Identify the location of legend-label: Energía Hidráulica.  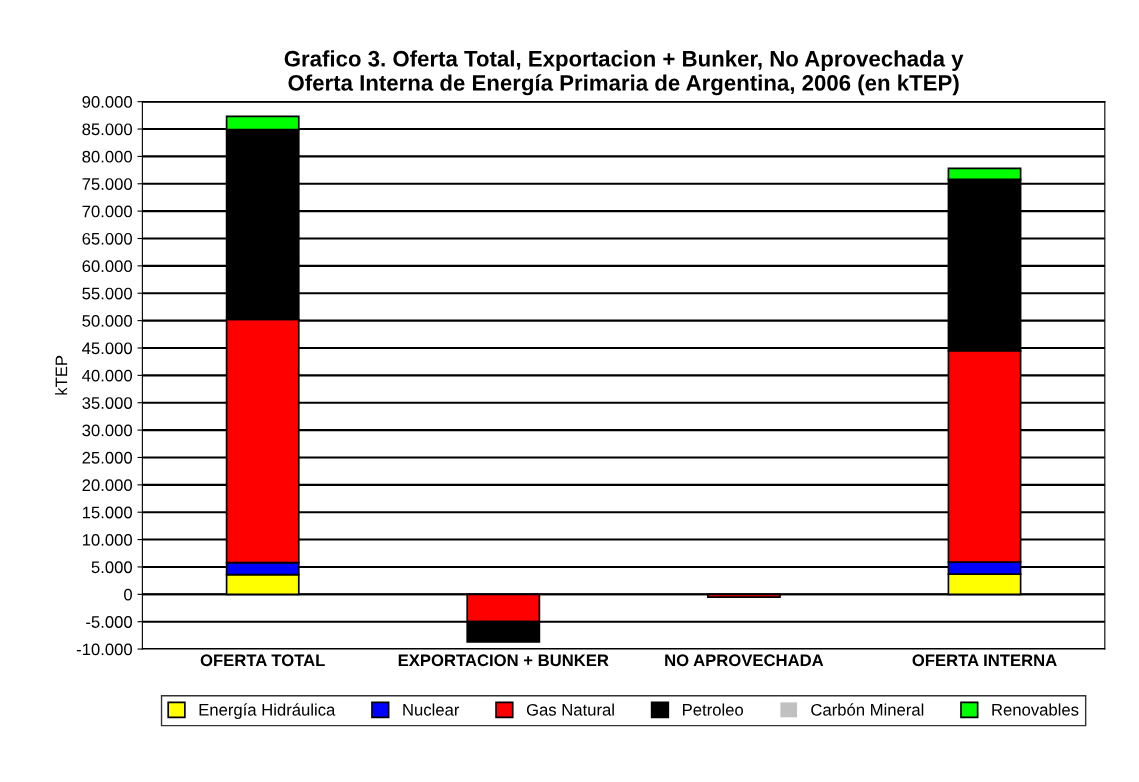
(267, 711).